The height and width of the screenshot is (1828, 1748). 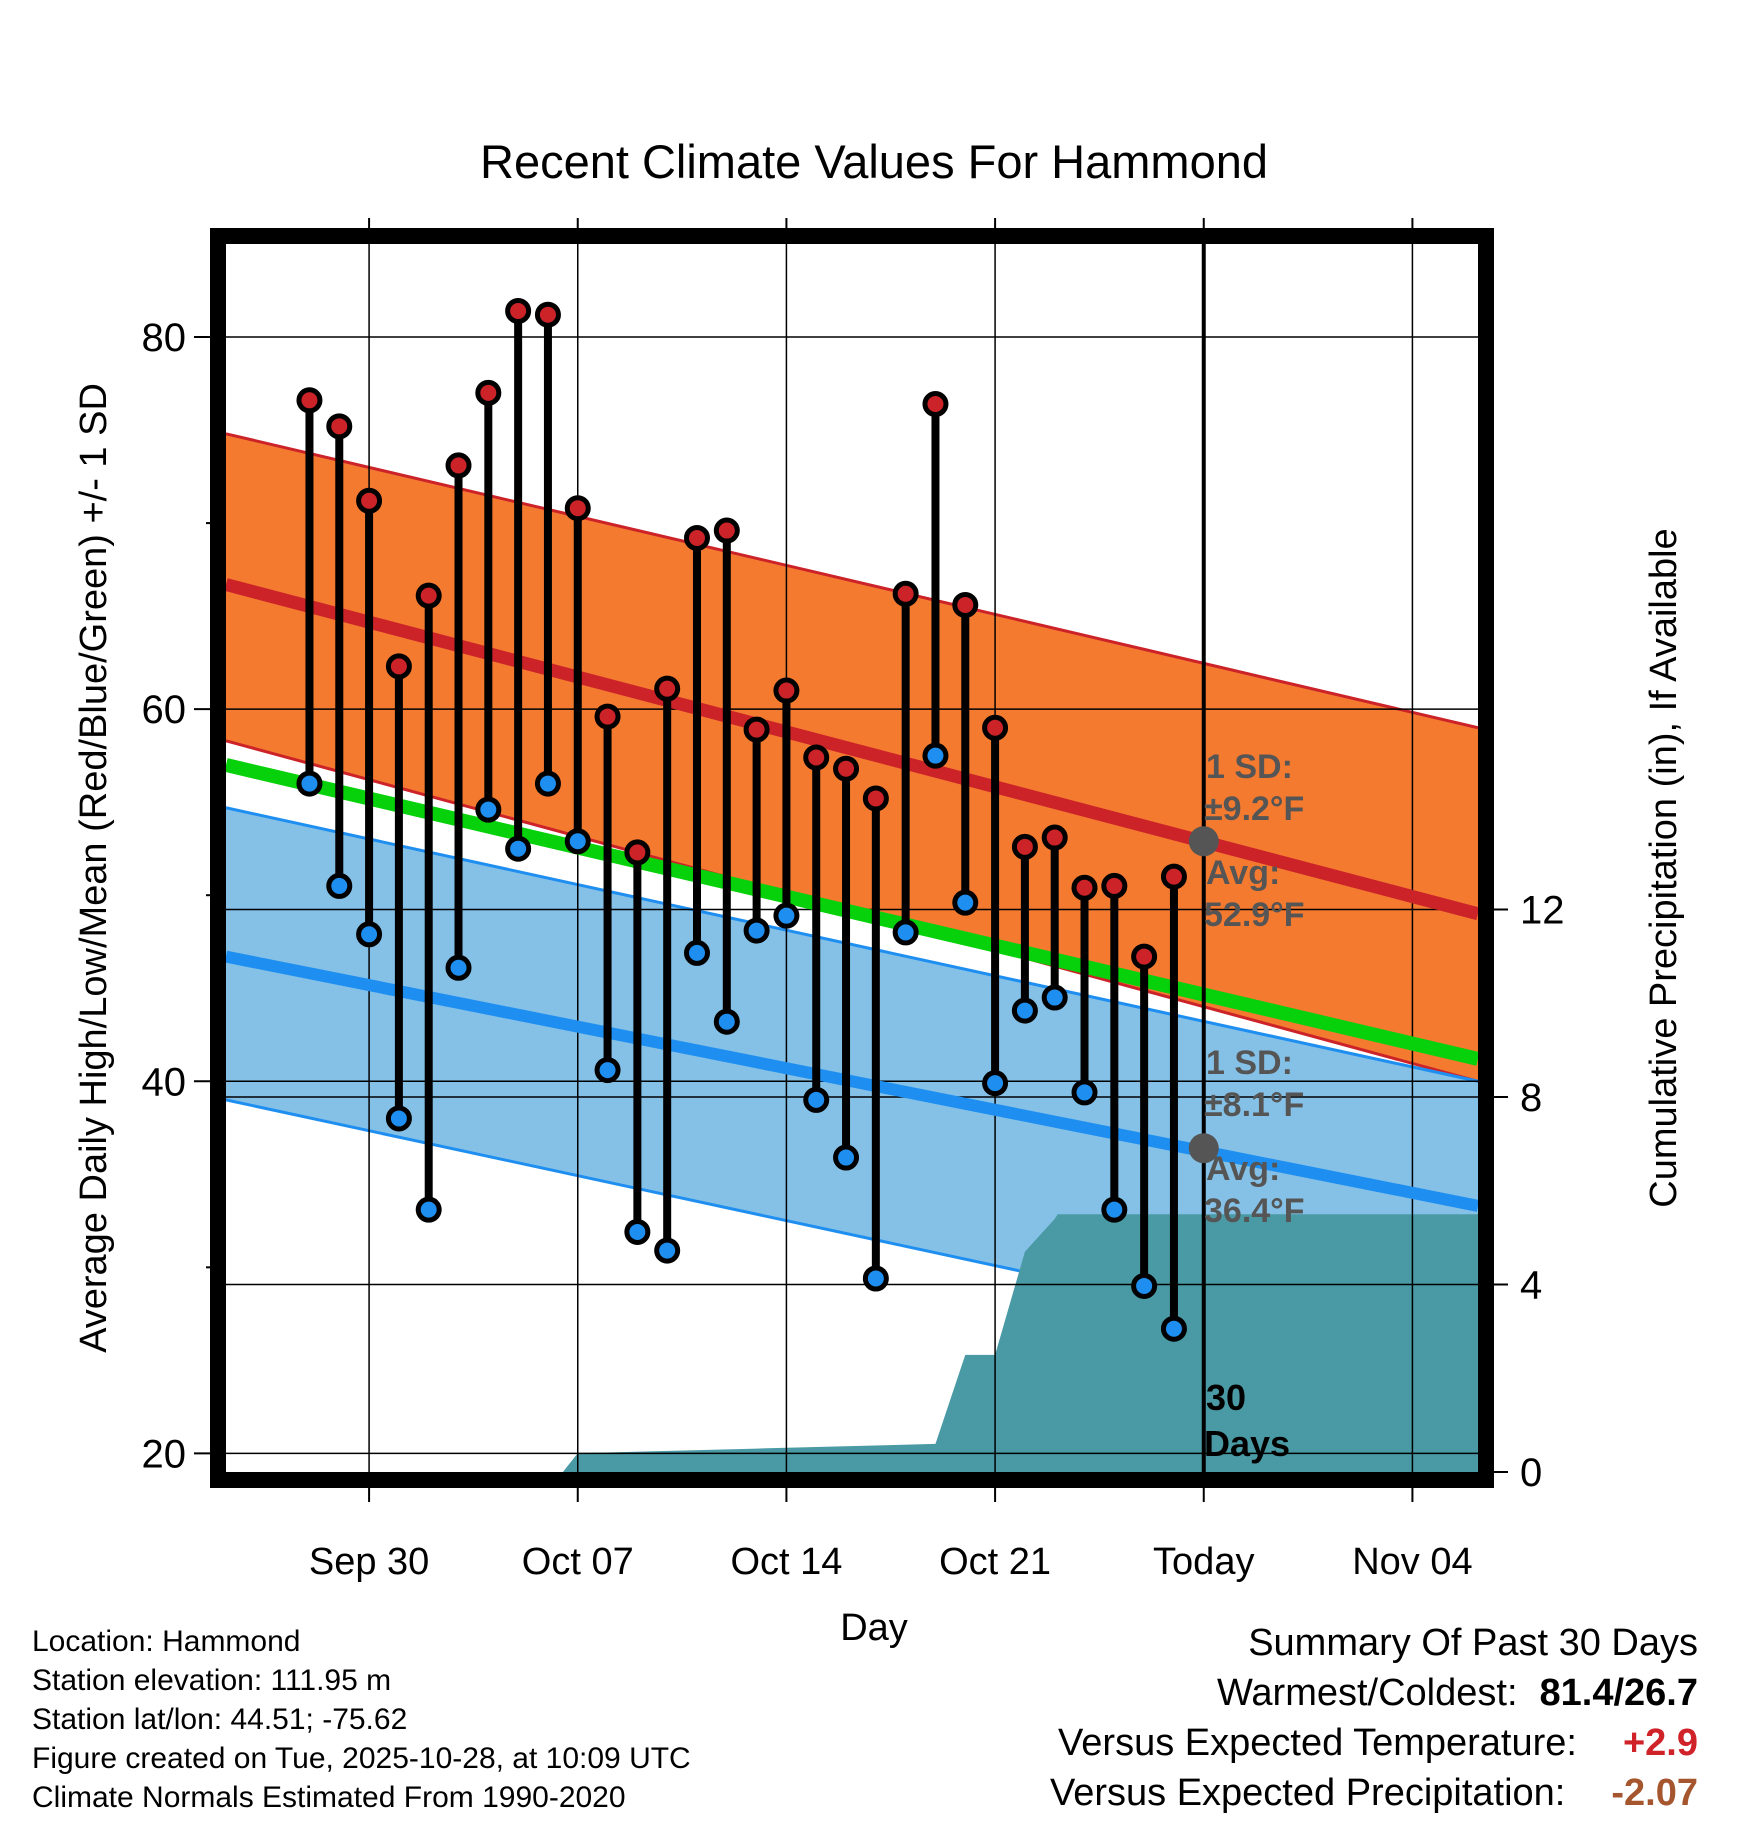 I want to click on info-location: Location: Hammond, so click(x=166, y=1641).